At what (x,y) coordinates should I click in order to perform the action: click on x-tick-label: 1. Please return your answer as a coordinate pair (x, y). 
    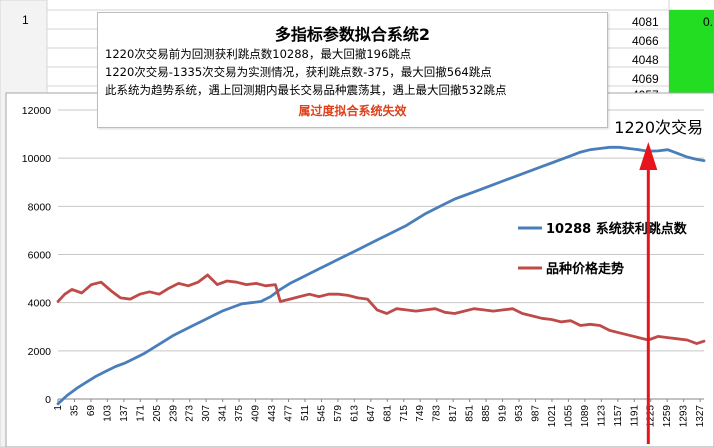
    Looking at the image, I should click on (58, 408).